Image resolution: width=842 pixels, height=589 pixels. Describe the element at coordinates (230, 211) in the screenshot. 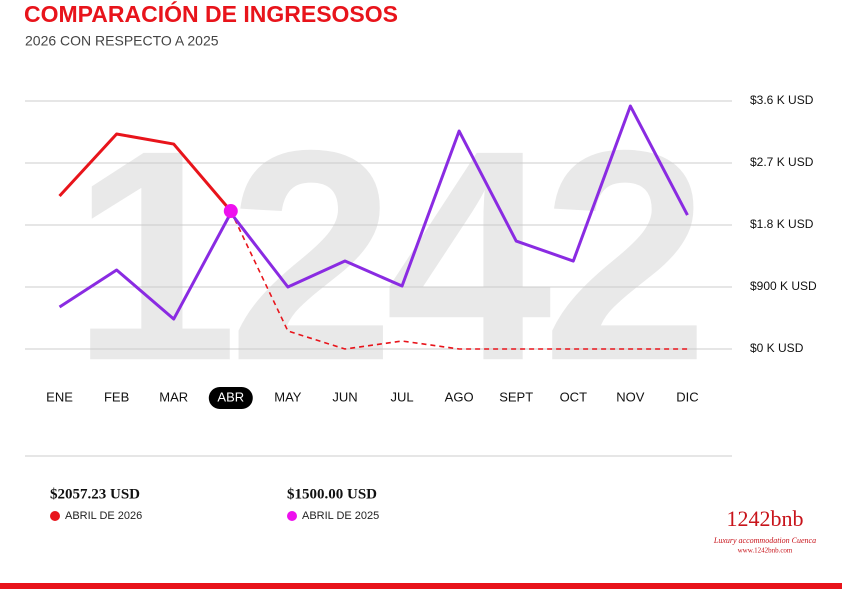

I see `highlight-marker` at that location.